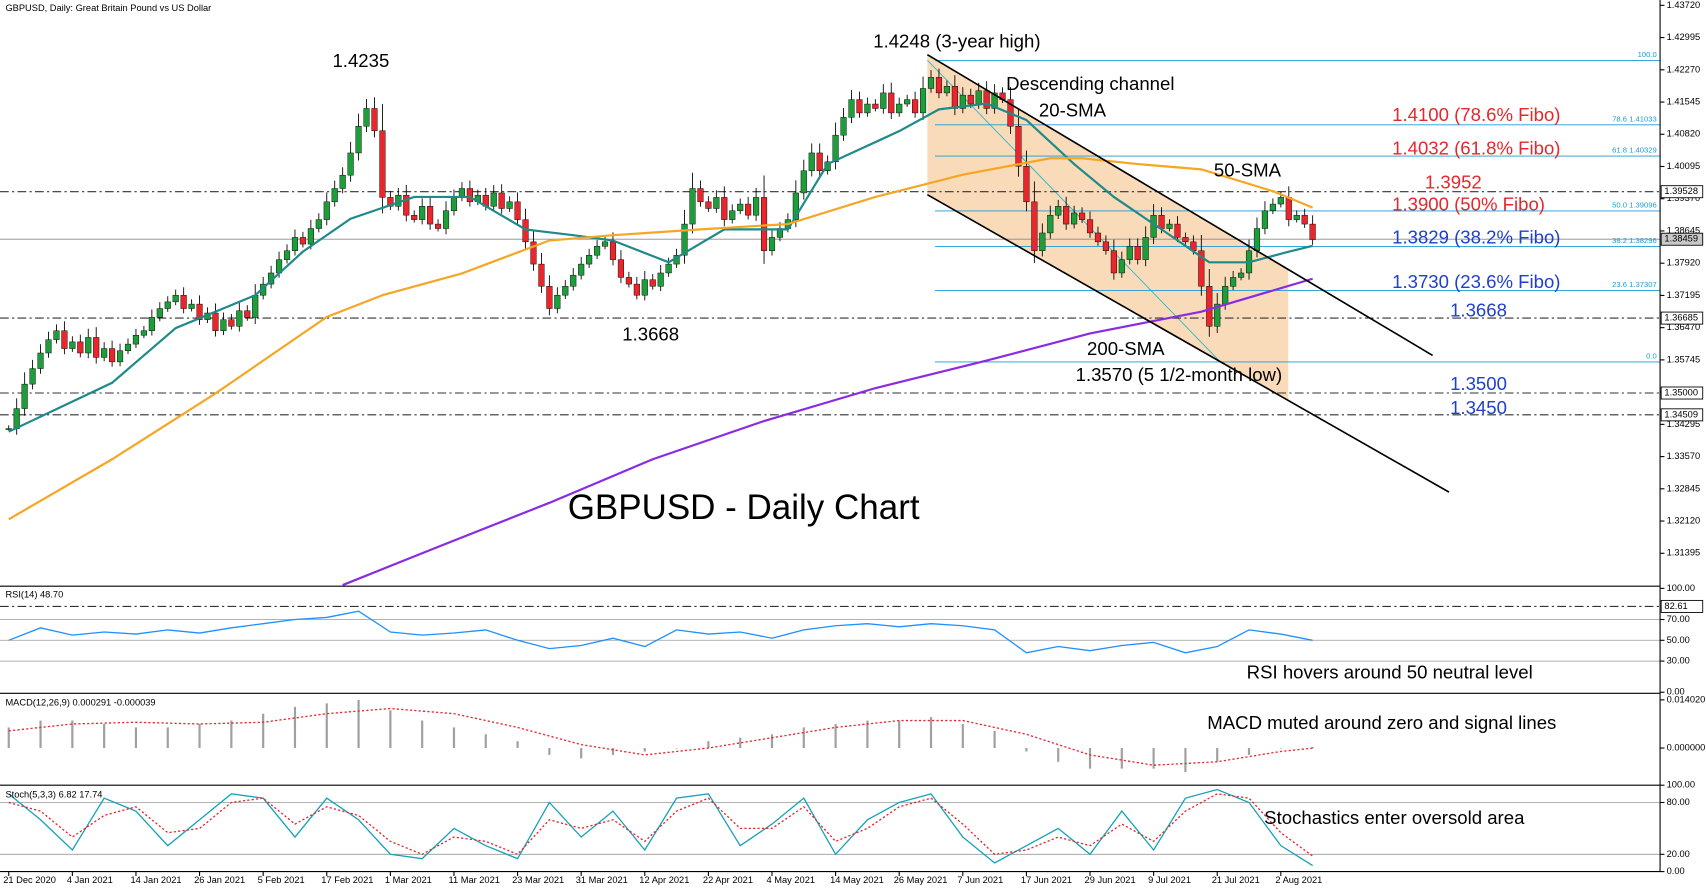 The height and width of the screenshot is (888, 1706). I want to click on y-tick-label: 1.34295, so click(1684, 424).